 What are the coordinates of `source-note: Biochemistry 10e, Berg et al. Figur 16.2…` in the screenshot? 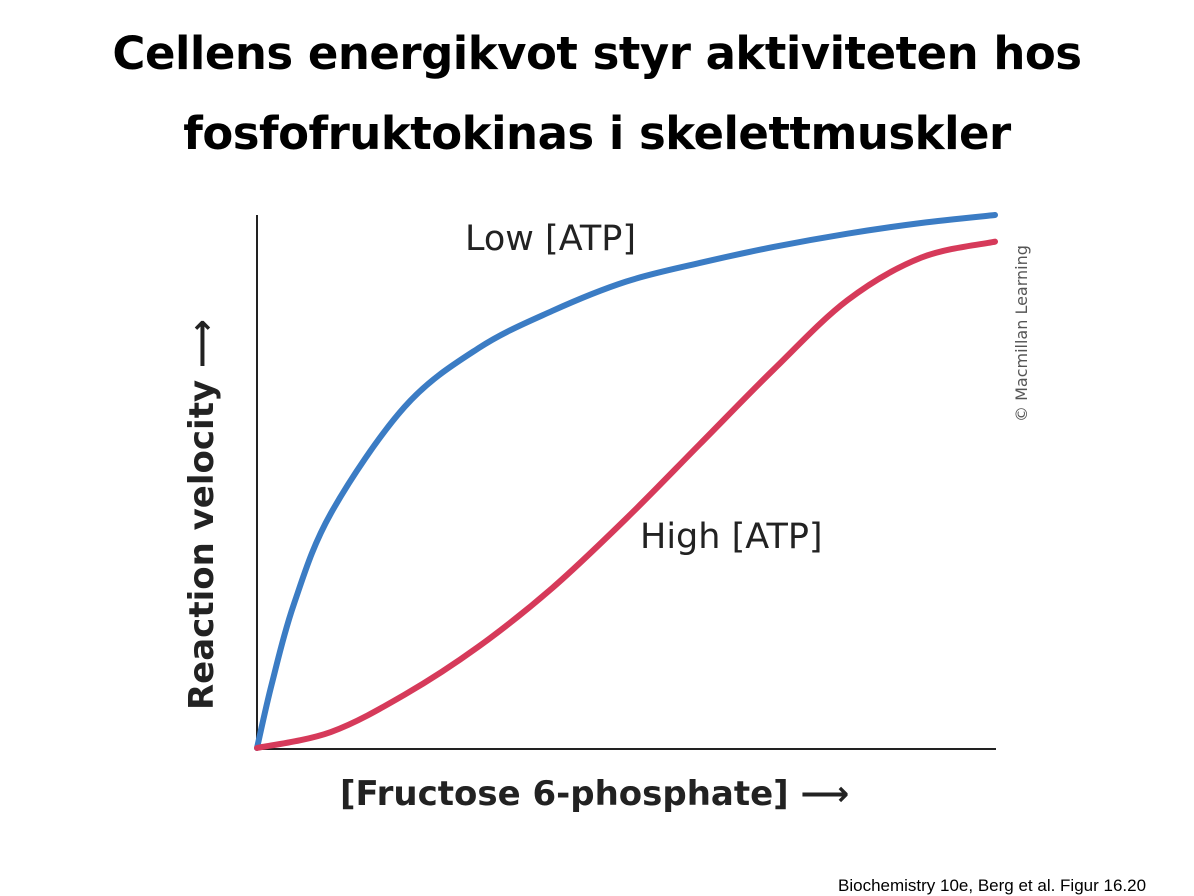 It's located at (992, 885).